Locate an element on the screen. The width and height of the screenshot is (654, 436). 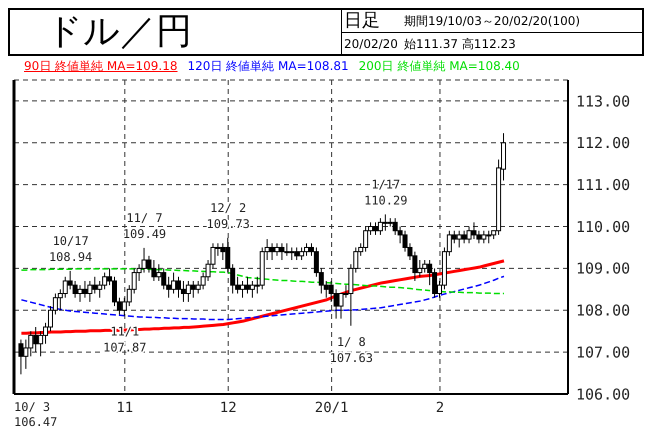
annotation: 1/17 110.29 is located at coordinates (386, 192).